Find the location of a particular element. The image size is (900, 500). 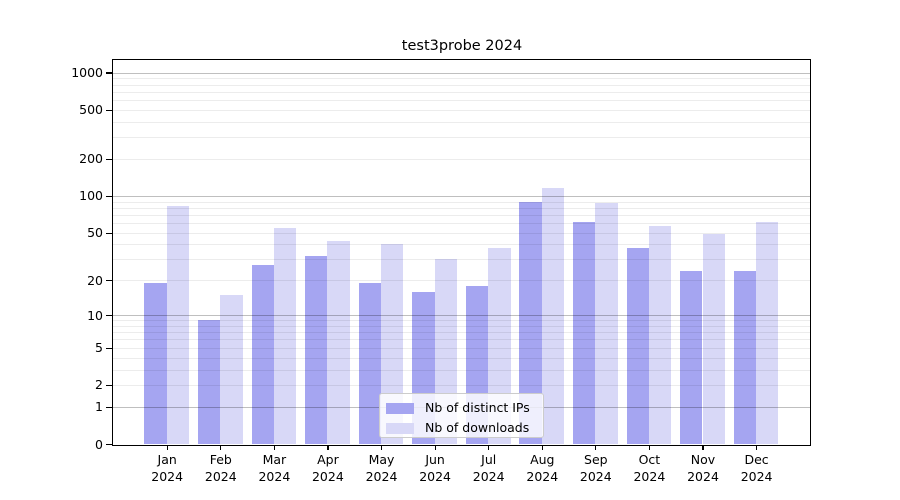

x-tick-label-dec: Dec 2024 is located at coordinates (756, 468).